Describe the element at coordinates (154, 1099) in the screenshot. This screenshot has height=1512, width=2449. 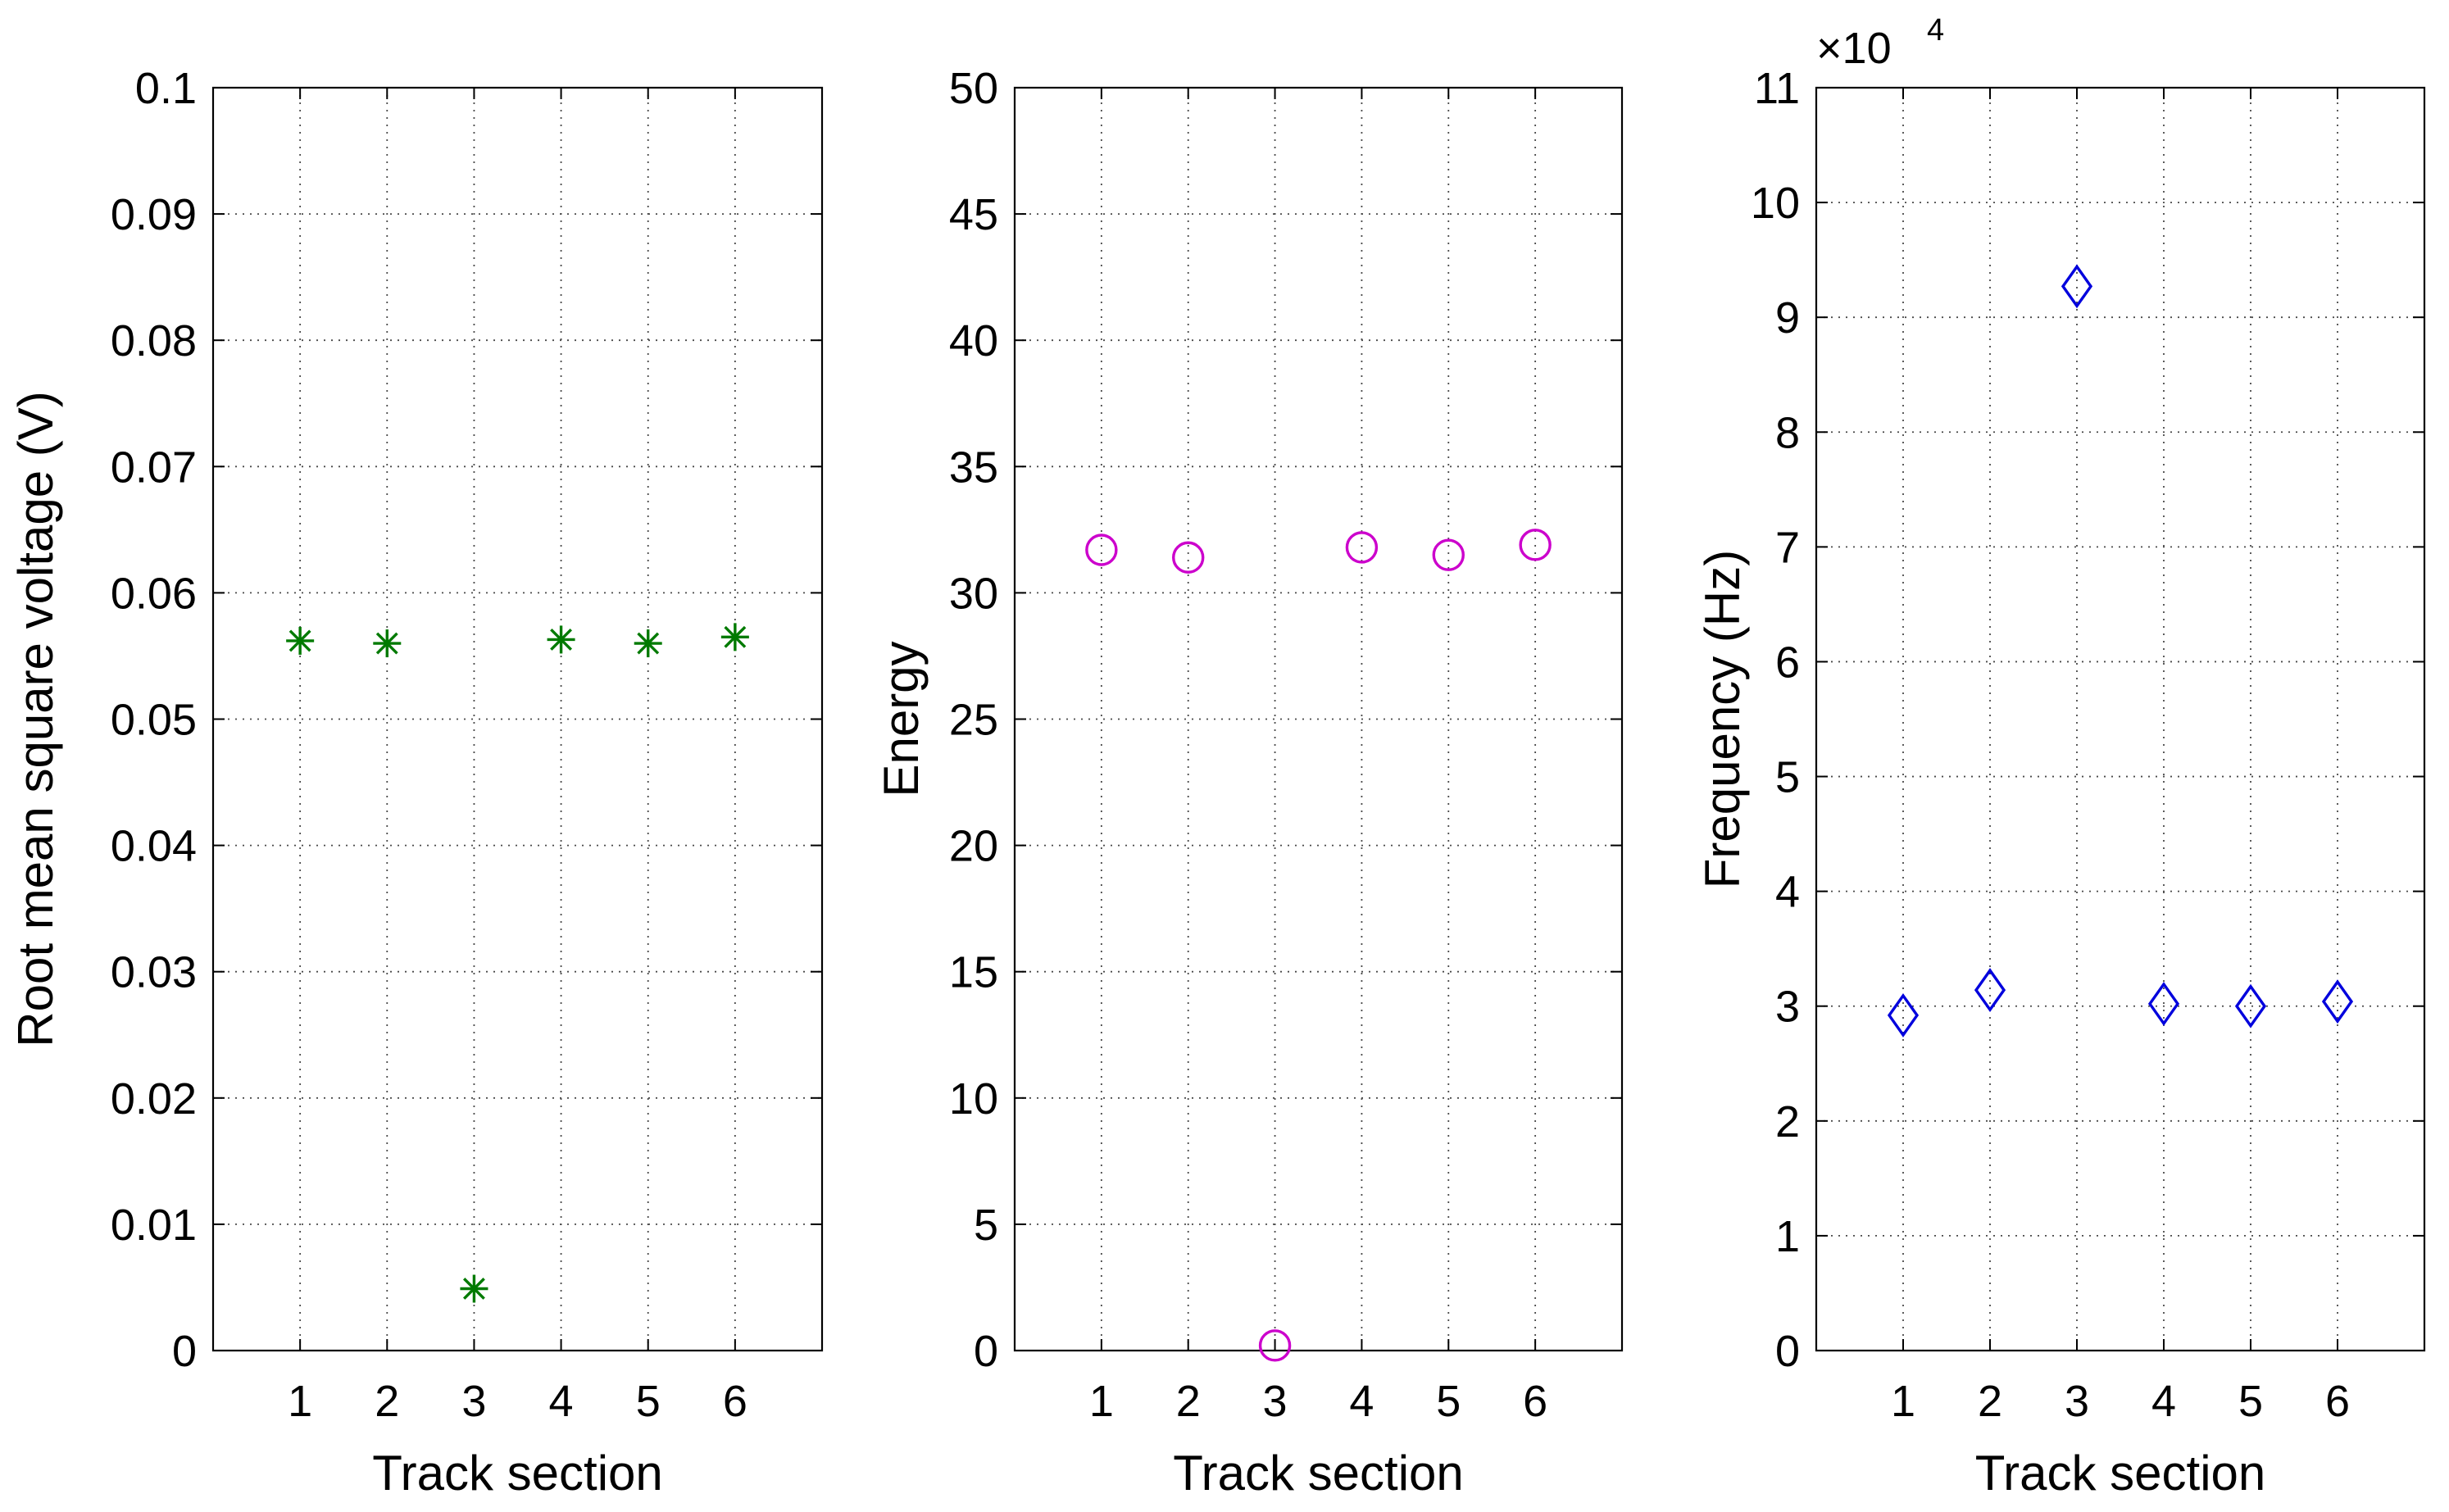
I see `y-tick-label: 0.02` at that location.